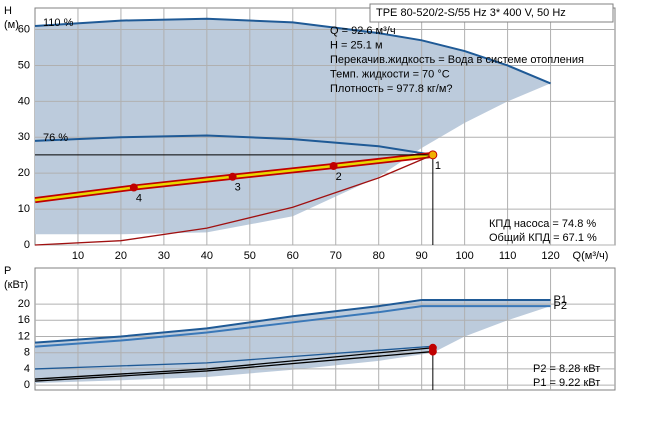  What do you see at coordinates (24, 336) in the screenshot?
I see `y-tick-label: 12` at bounding box center [24, 336].